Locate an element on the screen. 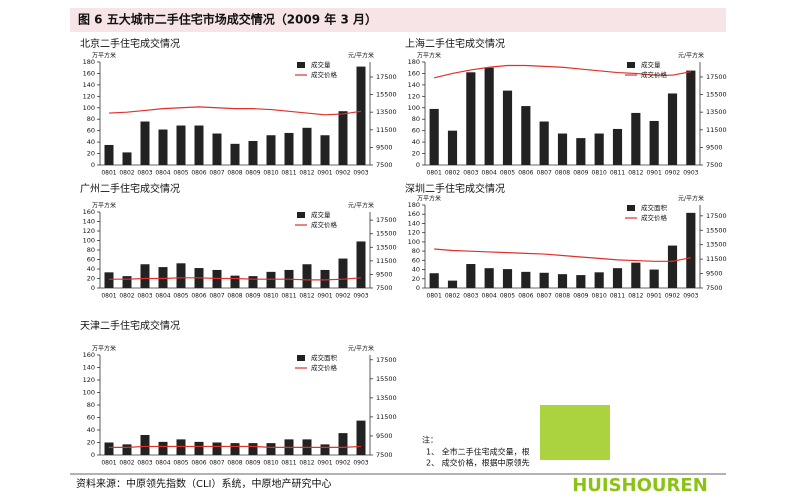 This screenshot has height=500, width=800. y2-tick-label: 9500 is located at coordinates (384, 274).